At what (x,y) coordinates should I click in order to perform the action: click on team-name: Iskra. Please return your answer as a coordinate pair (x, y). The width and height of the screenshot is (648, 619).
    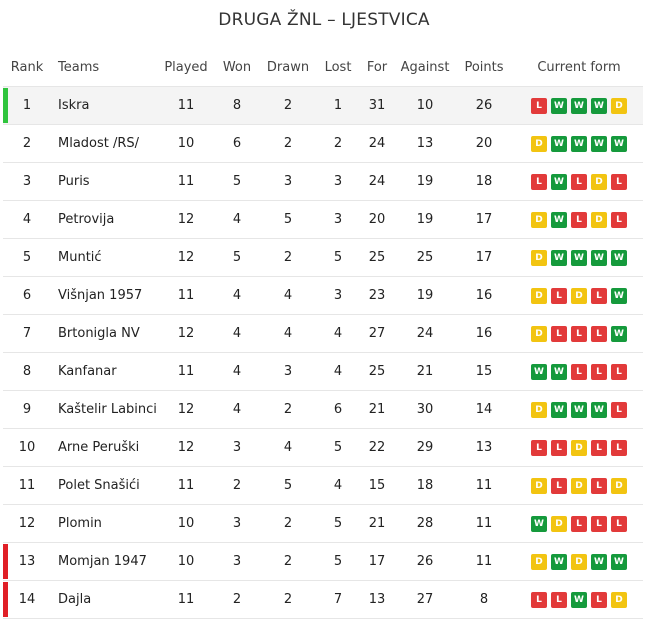
    Looking at the image, I should click on (74, 105).